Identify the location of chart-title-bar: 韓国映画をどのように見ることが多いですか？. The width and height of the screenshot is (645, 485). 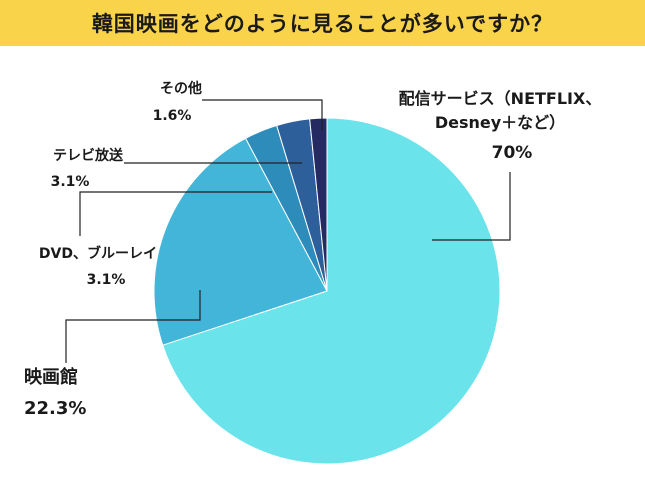
(322, 23).